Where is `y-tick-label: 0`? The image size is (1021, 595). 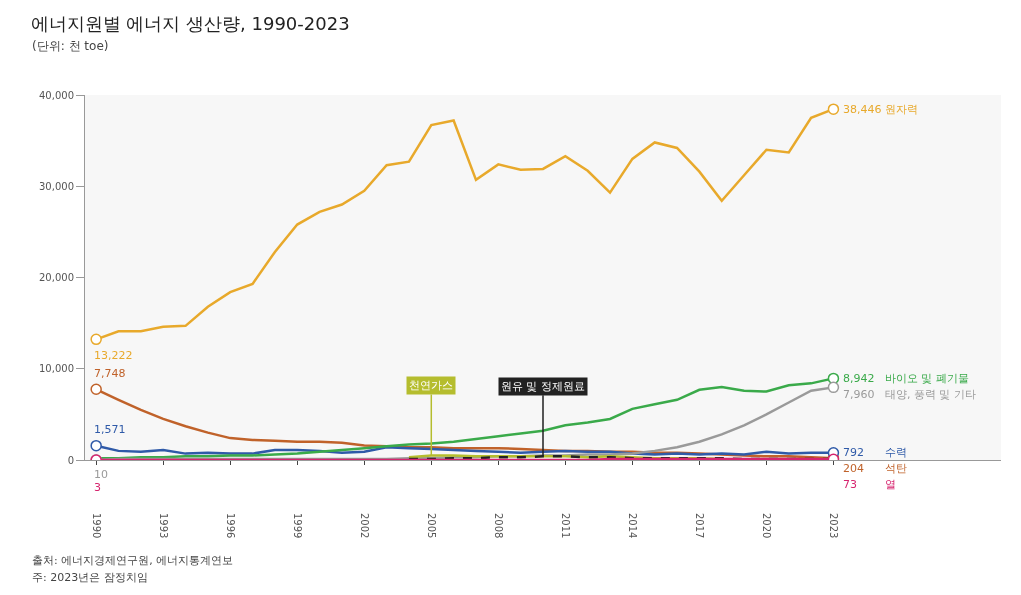
y-tick-label: 0 is located at coordinates (70, 460).